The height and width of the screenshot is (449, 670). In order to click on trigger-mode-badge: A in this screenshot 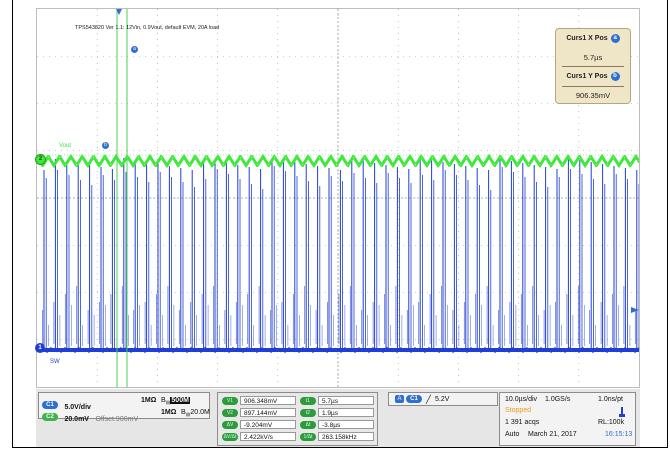, I will do `click(399, 399)`.